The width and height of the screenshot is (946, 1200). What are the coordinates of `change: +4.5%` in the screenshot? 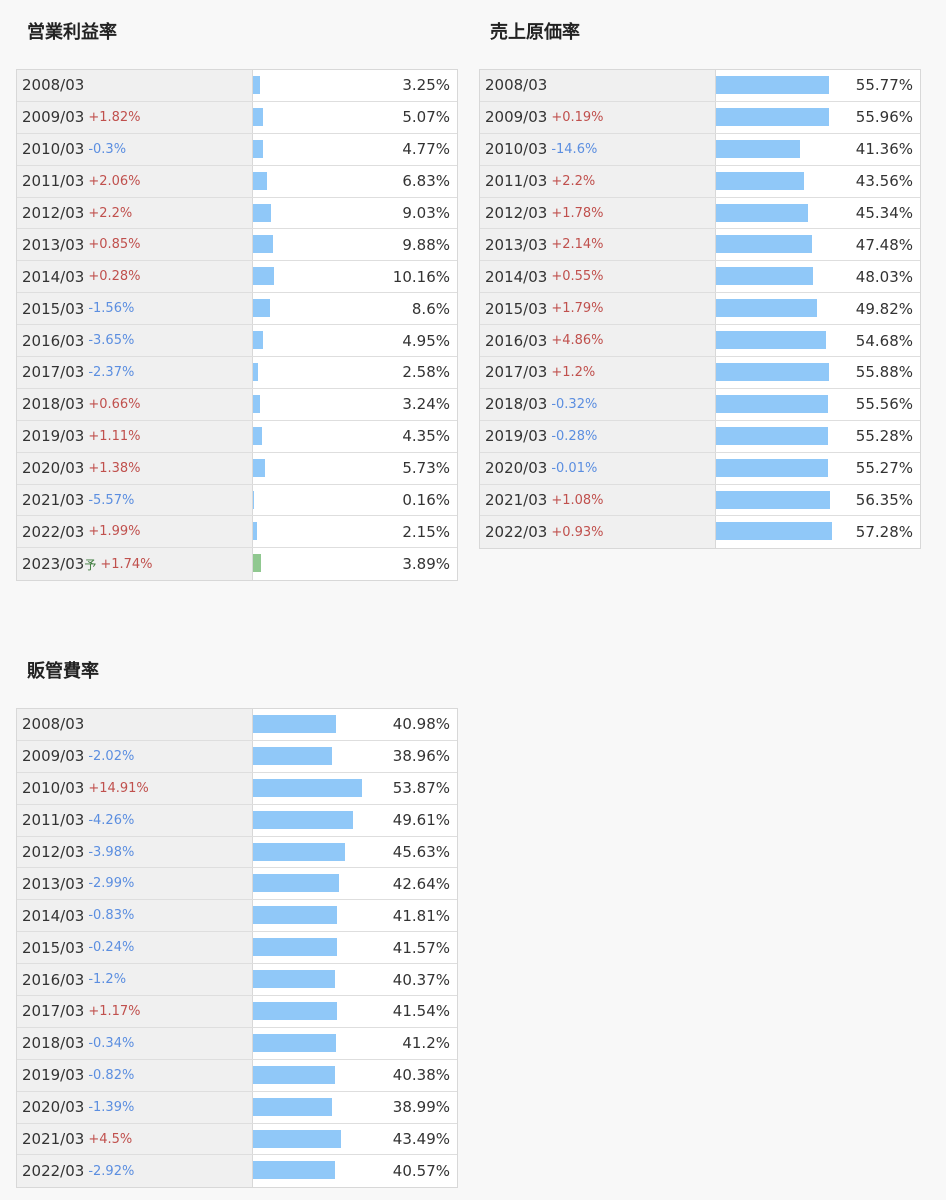 It's located at (110, 1139).